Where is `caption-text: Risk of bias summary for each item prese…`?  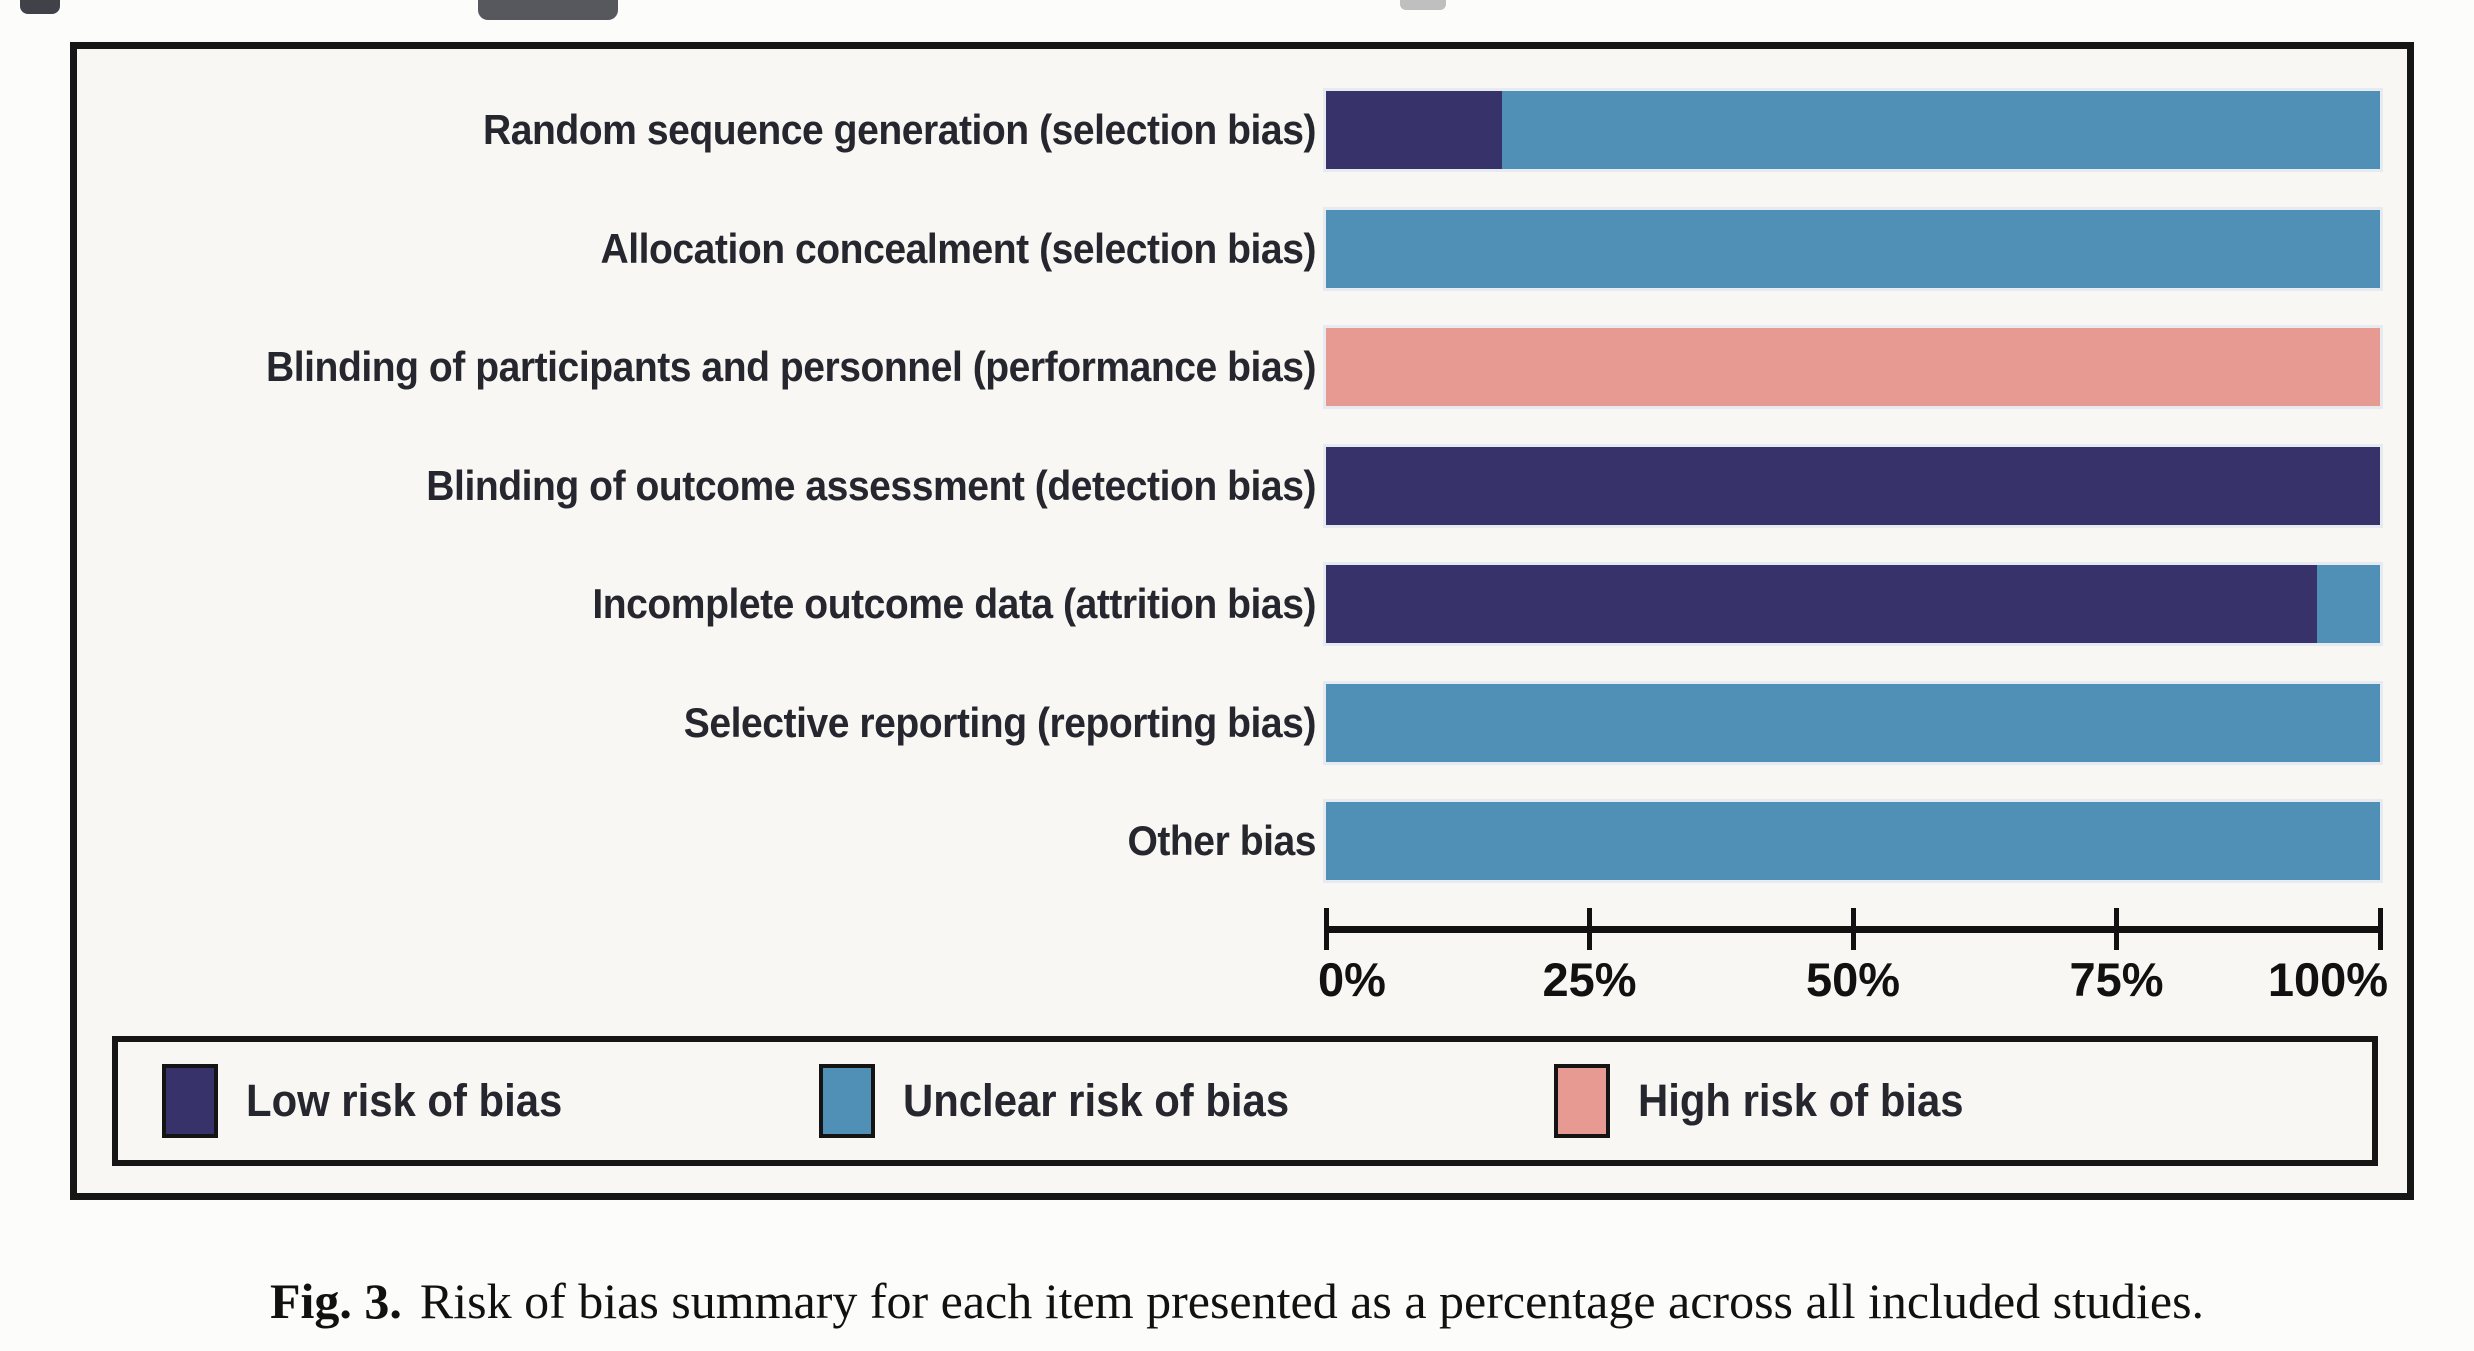
caption-text: Risk of bias summary for each item prese… is located at coordinates (1312, 1301).